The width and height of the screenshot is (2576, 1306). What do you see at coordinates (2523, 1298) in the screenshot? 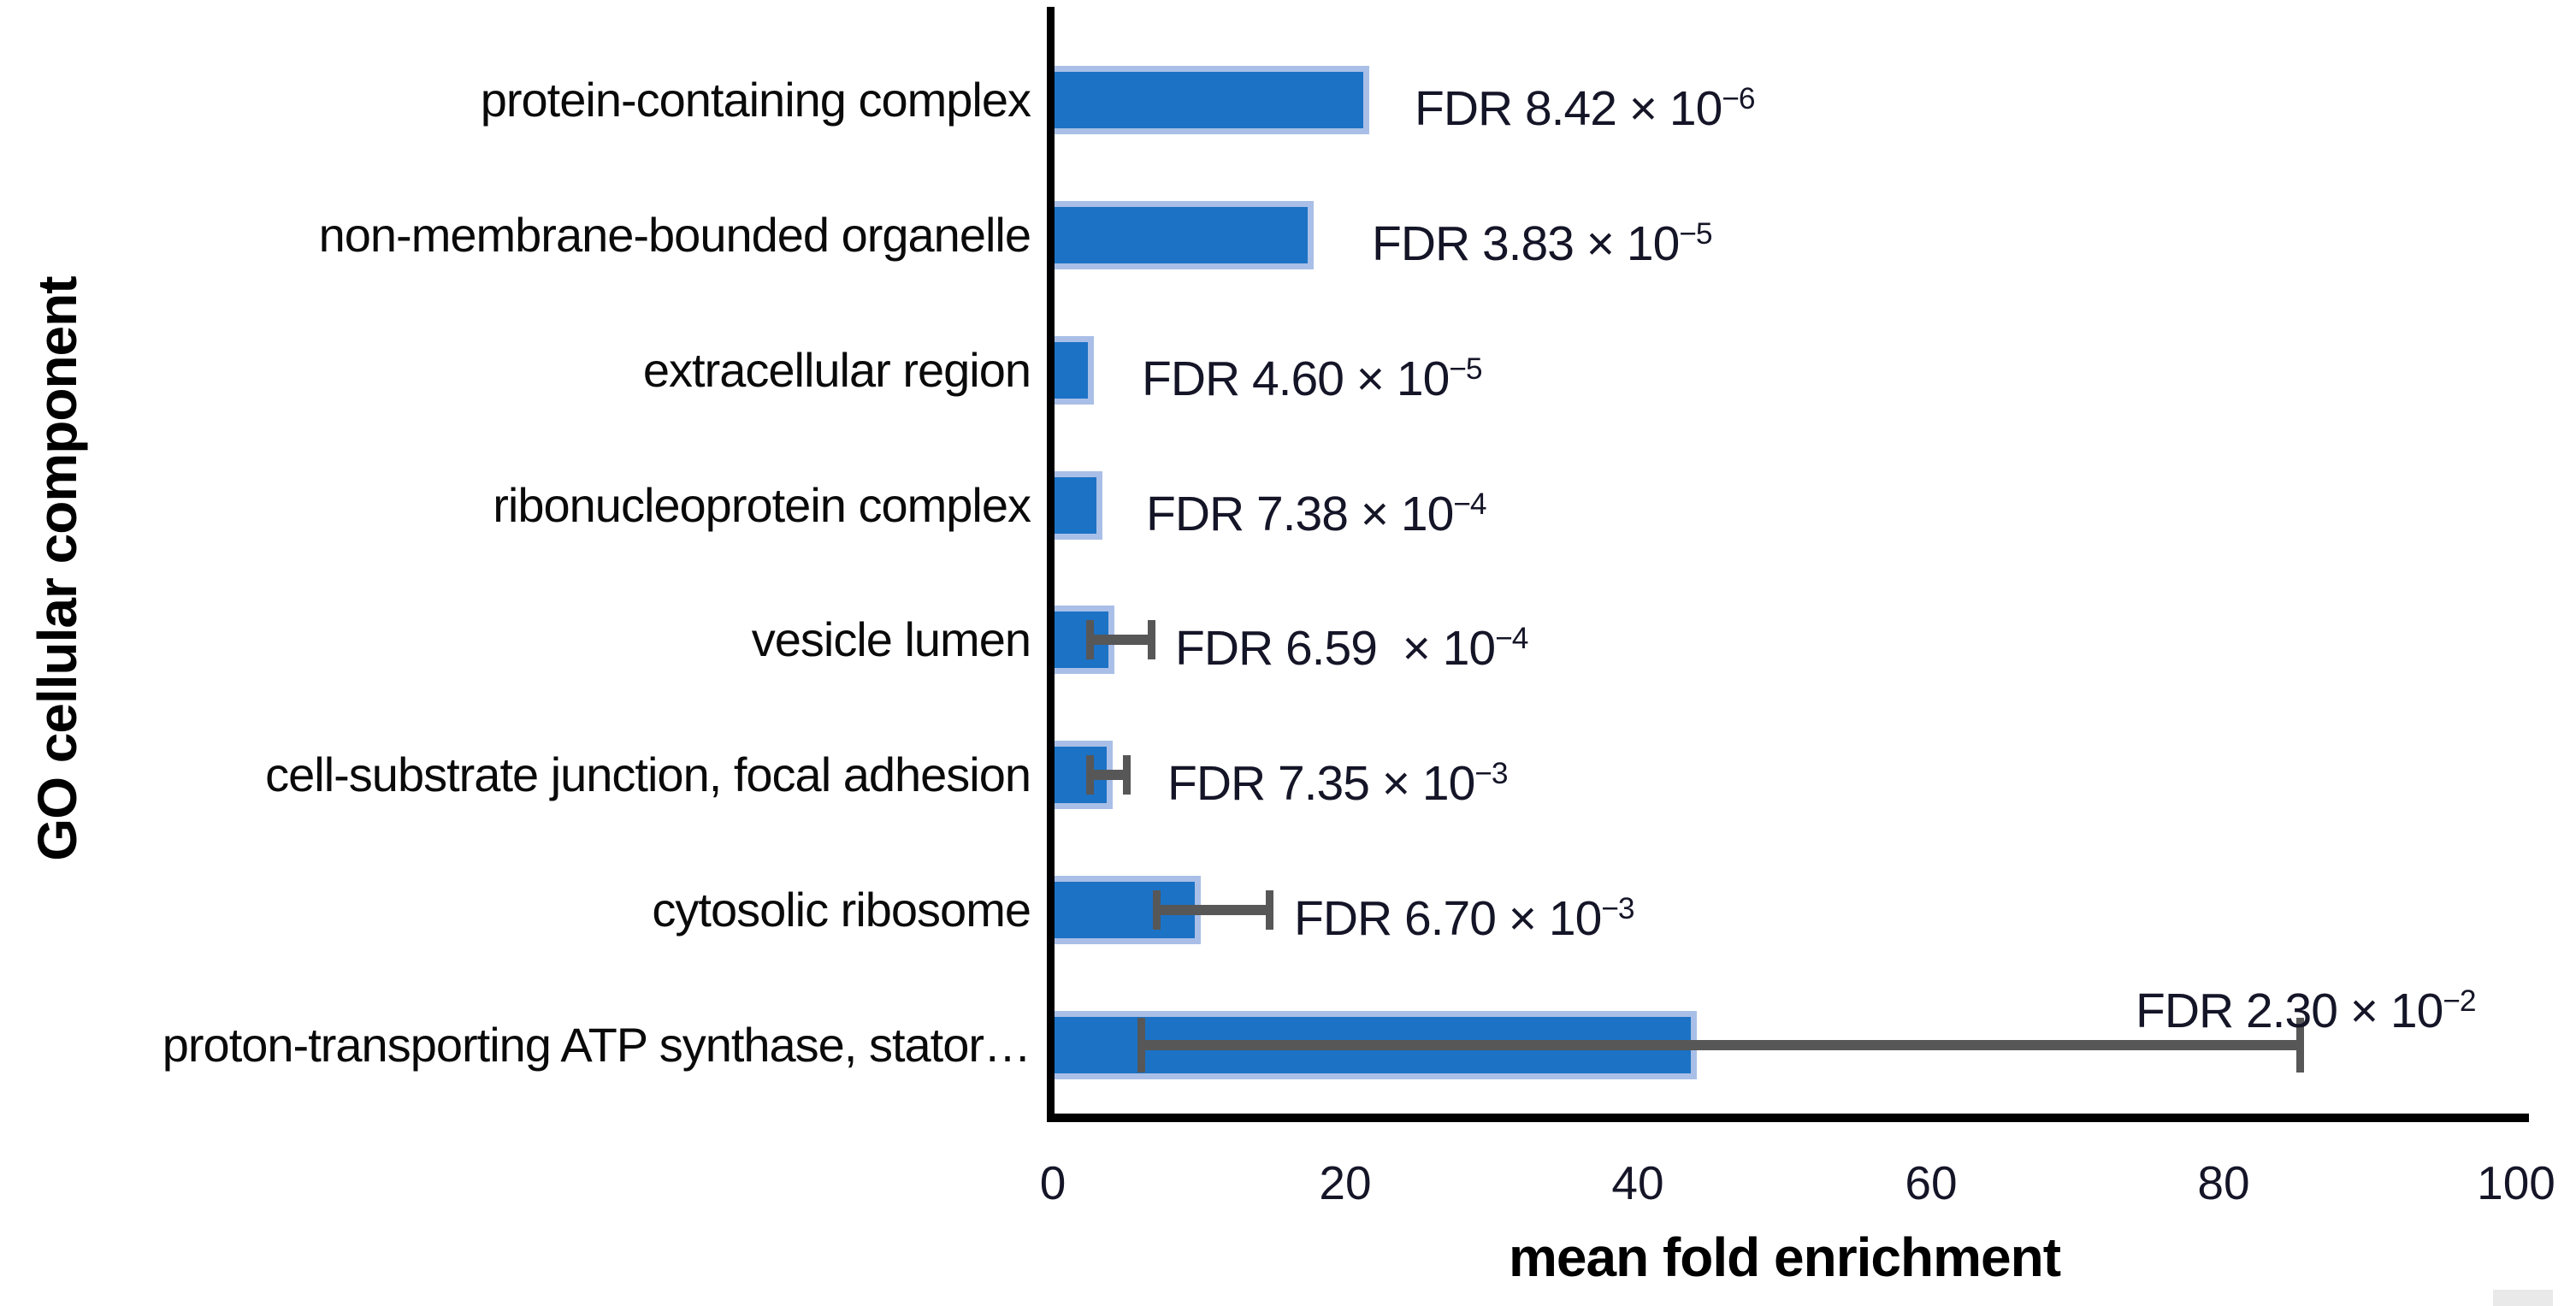
I see `corner-artifact` at bounding box center [2523, 1298].